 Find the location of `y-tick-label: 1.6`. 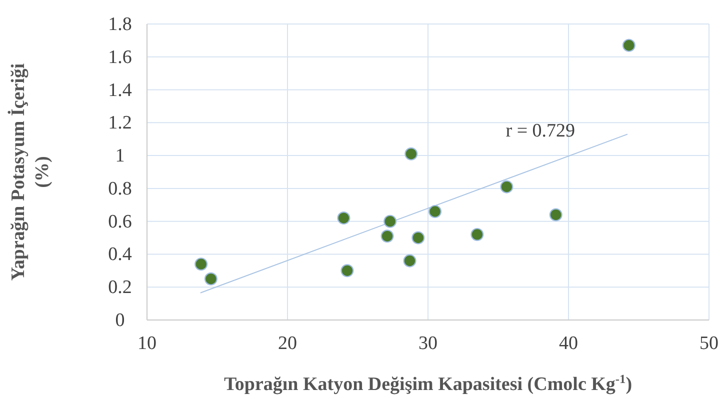

y-tick-label: 1.6 is located at coordinates (120, 57).